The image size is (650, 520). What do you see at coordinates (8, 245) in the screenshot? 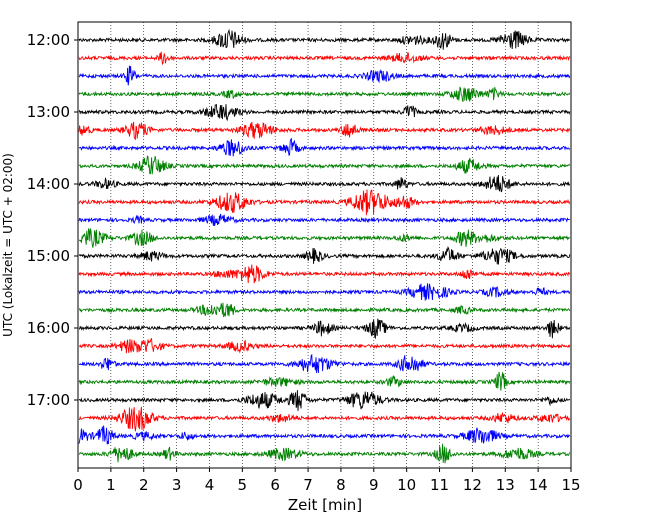
I see `y-axis-label: UTC (Lokalzeit = UTC + 02:00)` at bounding box center [8, 245].